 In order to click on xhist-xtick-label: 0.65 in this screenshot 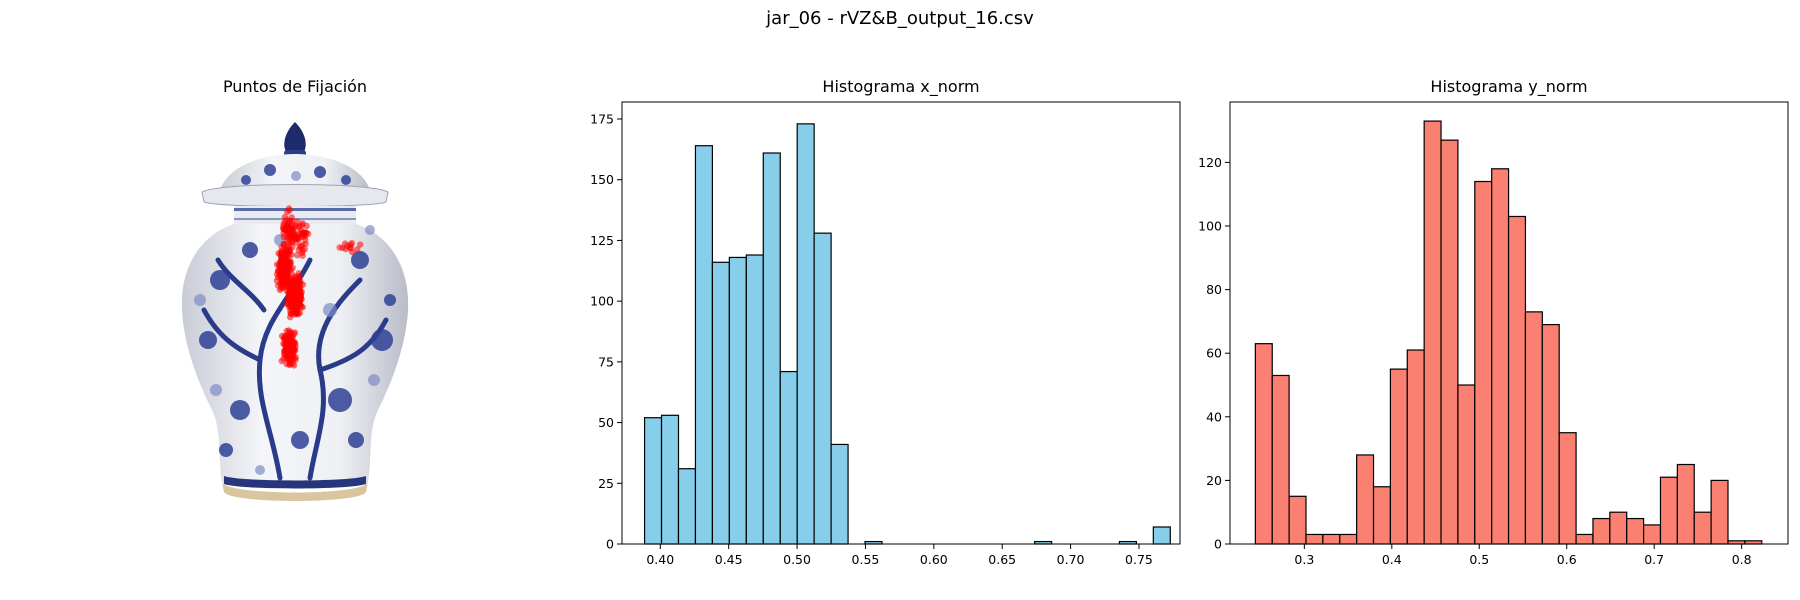, I will do `click(1002, 559)`.